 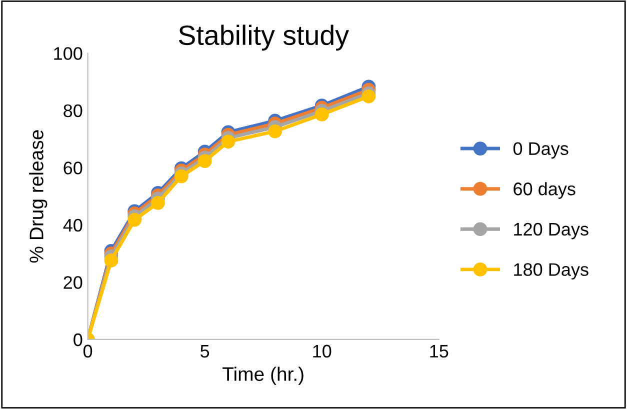 I want to click on legend-label: 60 days, so click(x=545, y=190).